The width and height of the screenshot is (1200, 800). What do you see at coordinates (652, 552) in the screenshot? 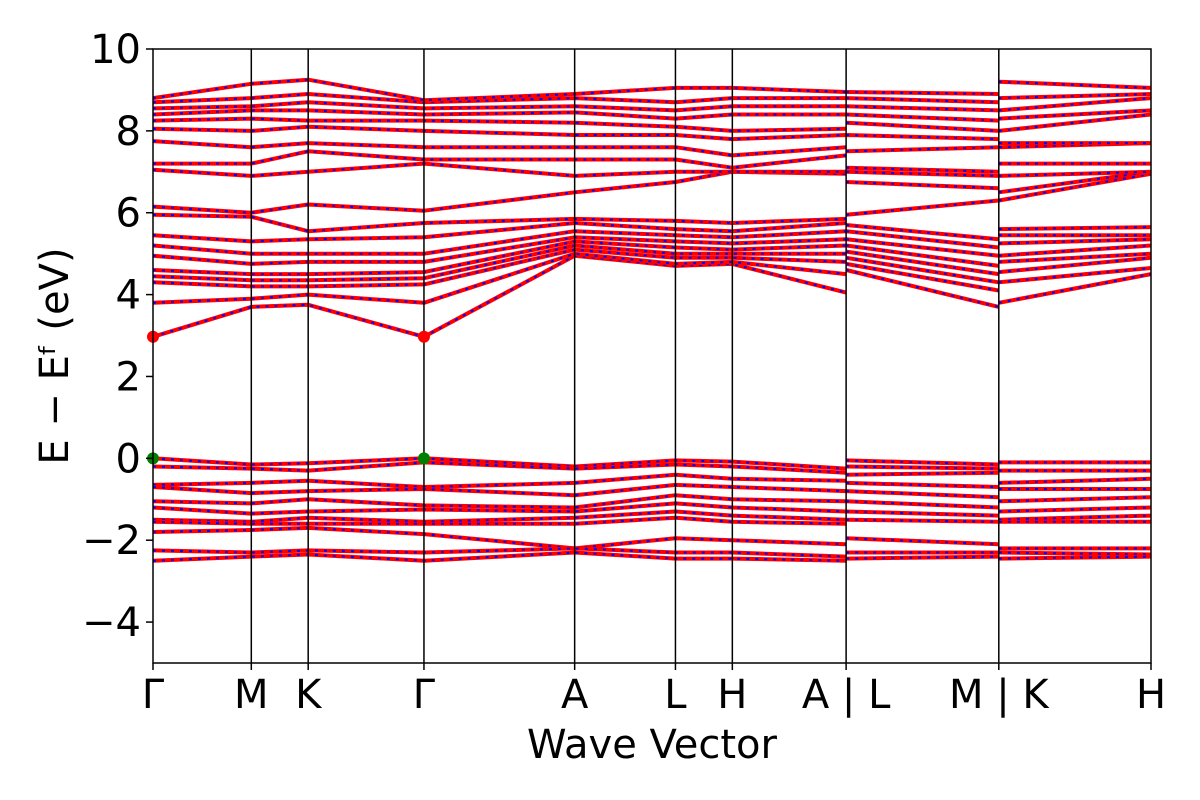
I see `band-line-10-dash` at bounding box center [652, 552].